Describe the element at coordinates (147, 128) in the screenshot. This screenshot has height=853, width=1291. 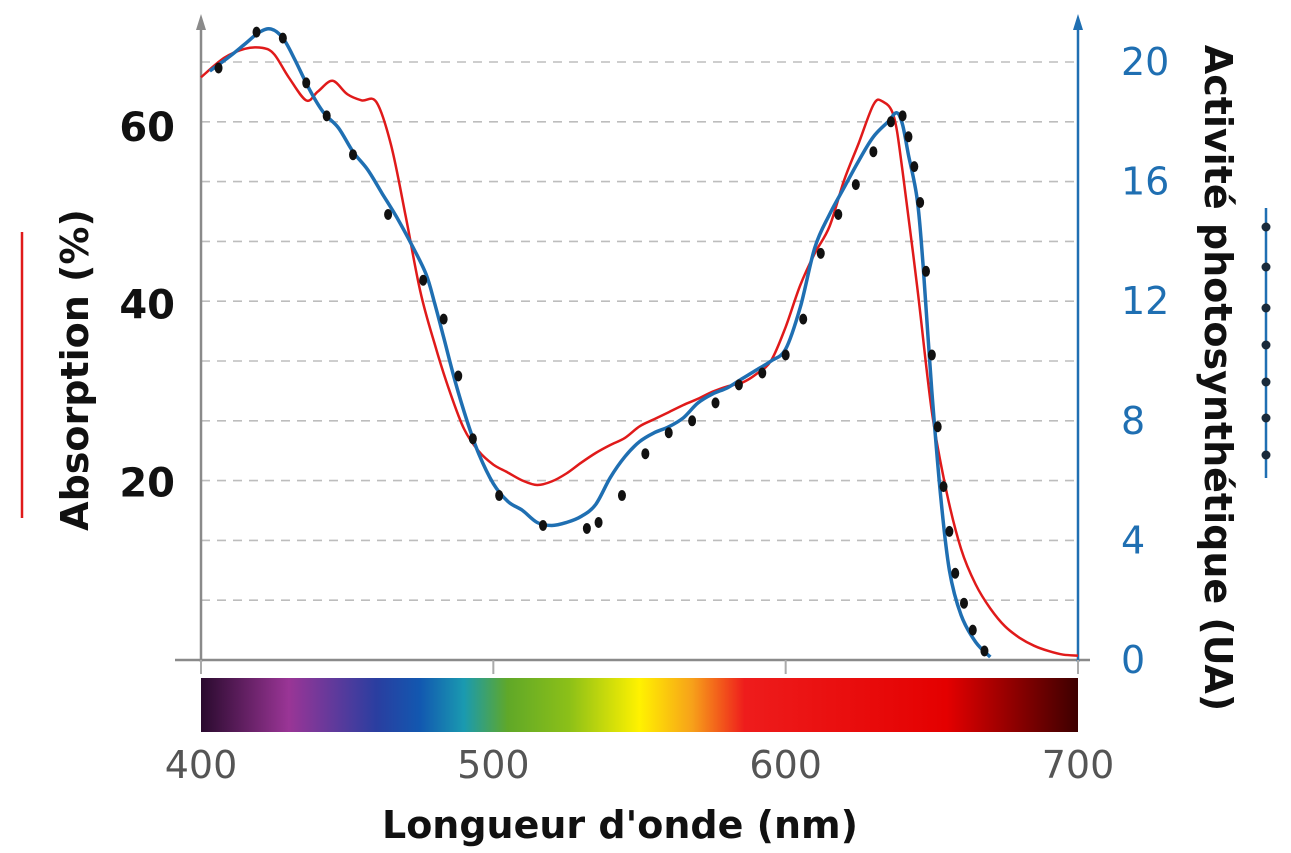
I see `left-y-tick-label: 60` at that location.